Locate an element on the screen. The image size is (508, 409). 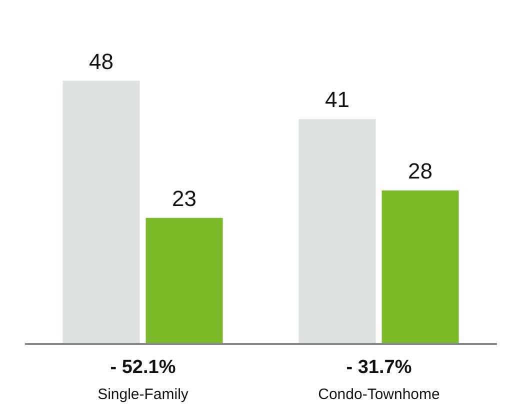
data-label: 48 is located at coordinates (101, 61).